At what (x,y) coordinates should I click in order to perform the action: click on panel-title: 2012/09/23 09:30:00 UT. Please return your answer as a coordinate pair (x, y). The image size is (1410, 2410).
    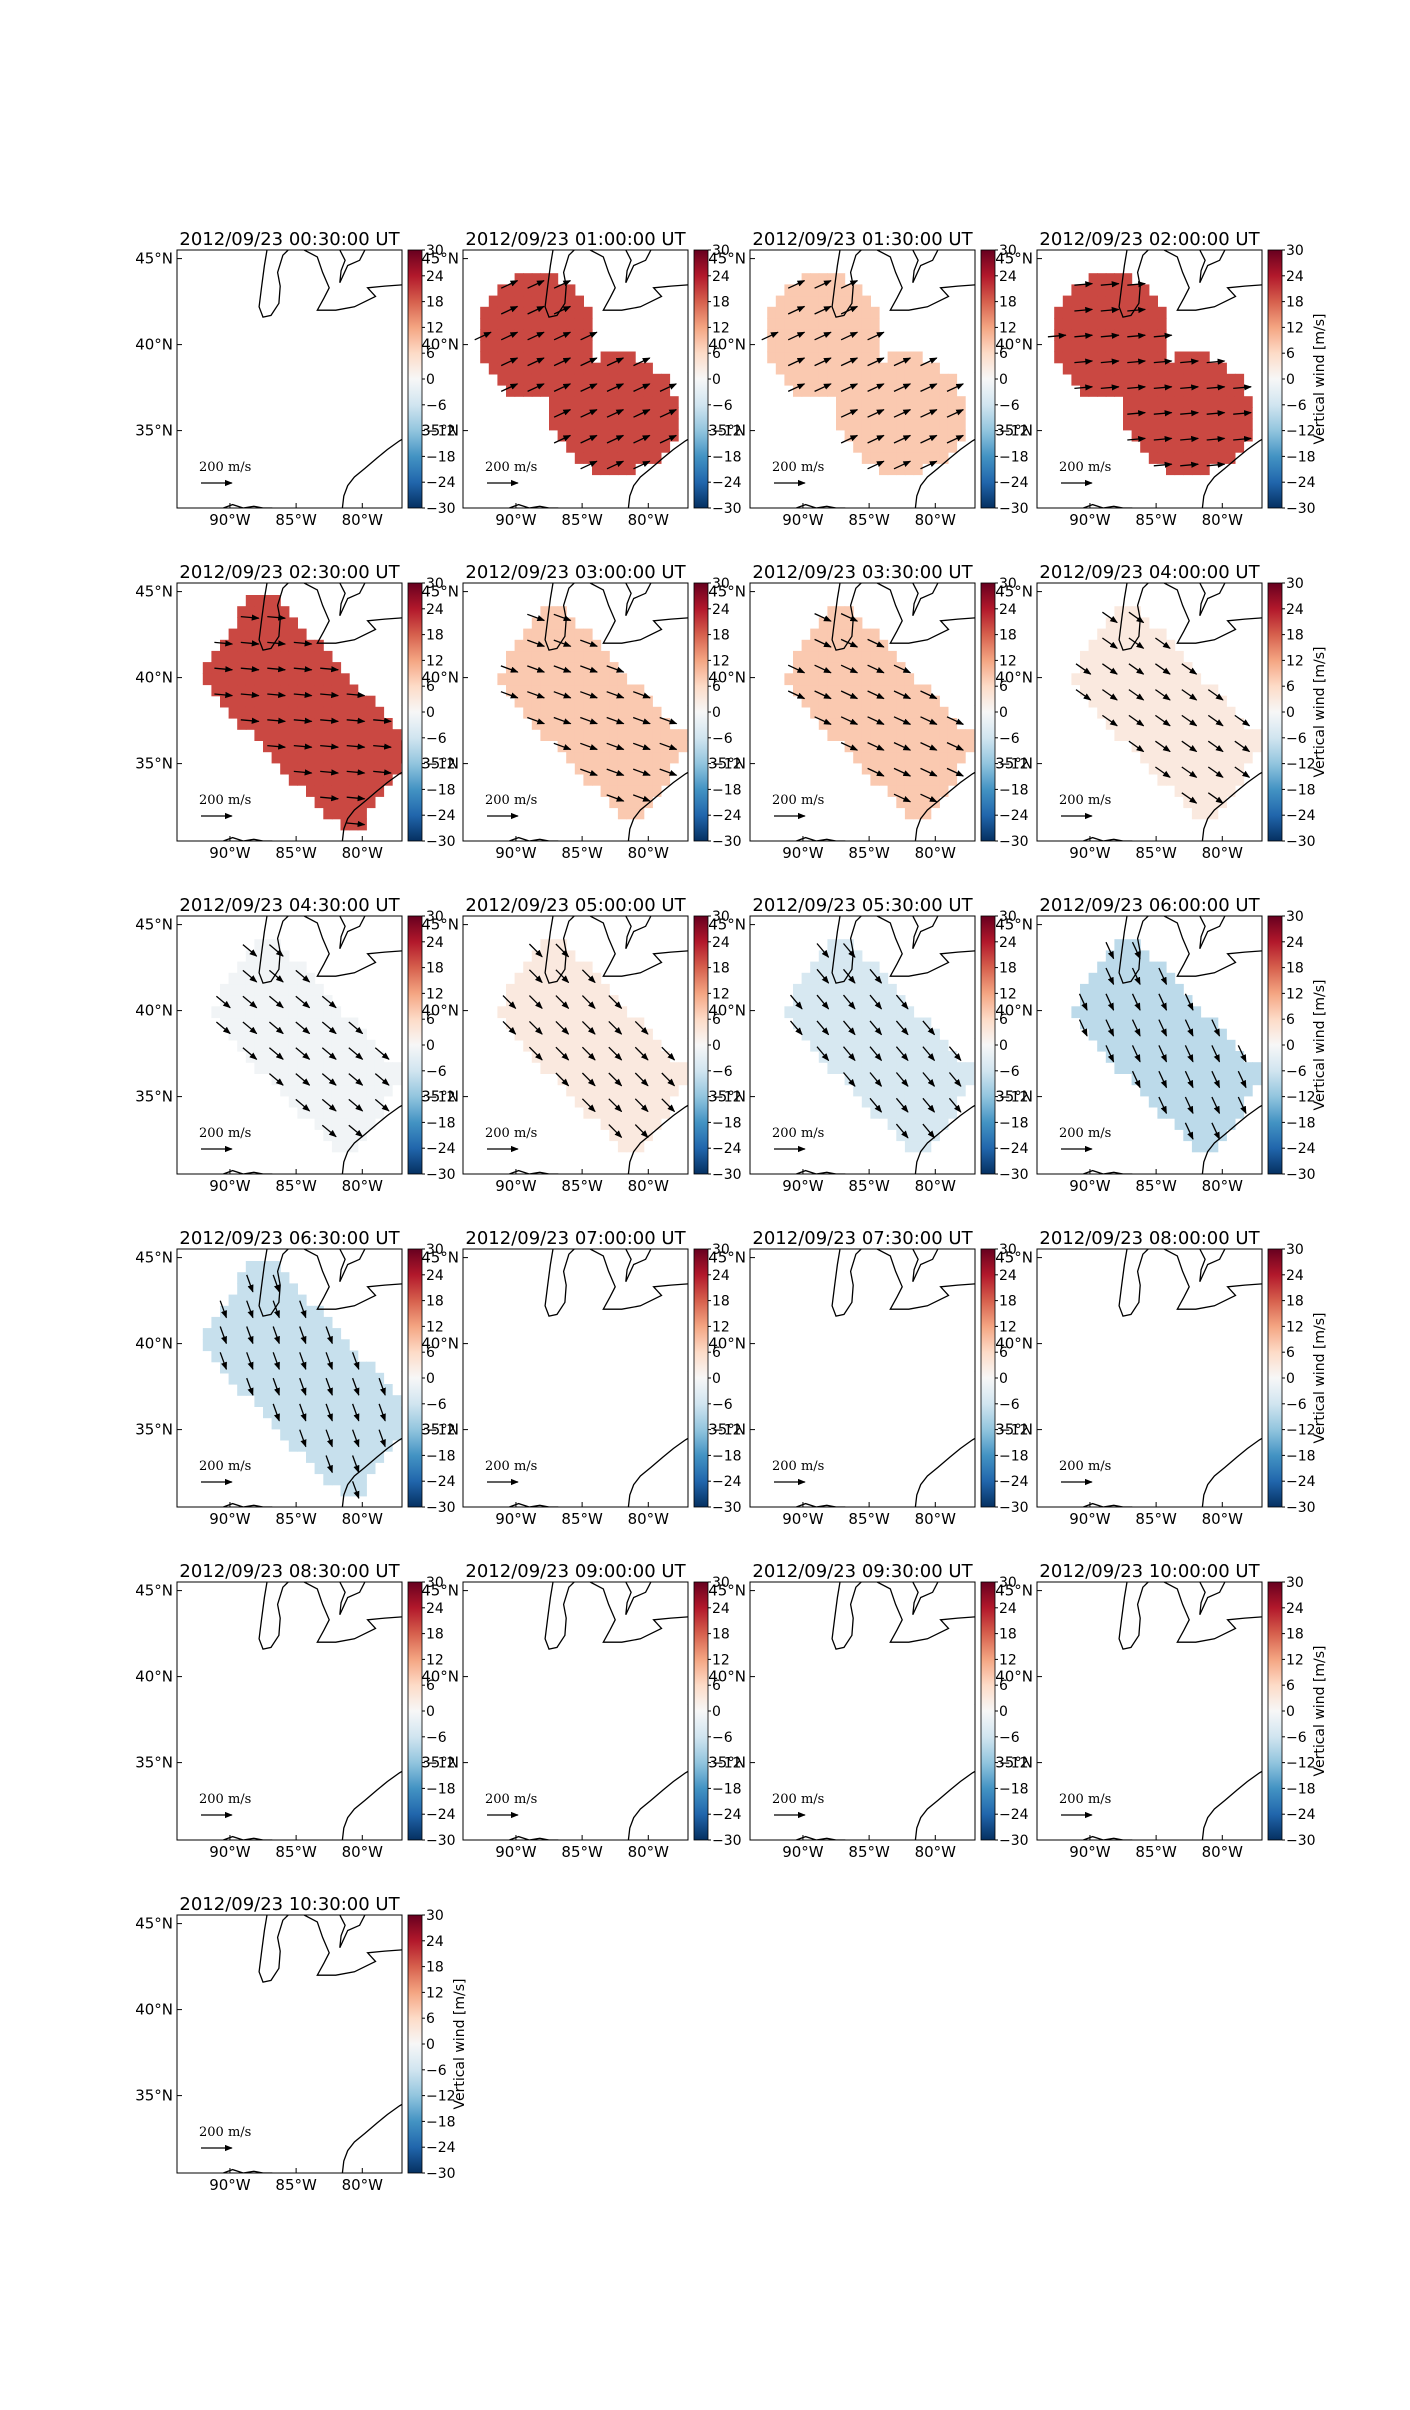
    Looking at the image, I should click on (862, 1571).